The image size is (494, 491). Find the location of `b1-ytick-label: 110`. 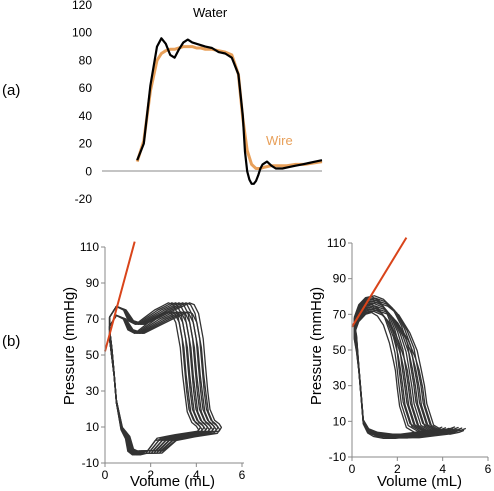

b1-ytick-label: 110 is located at coordinates (89, 247).